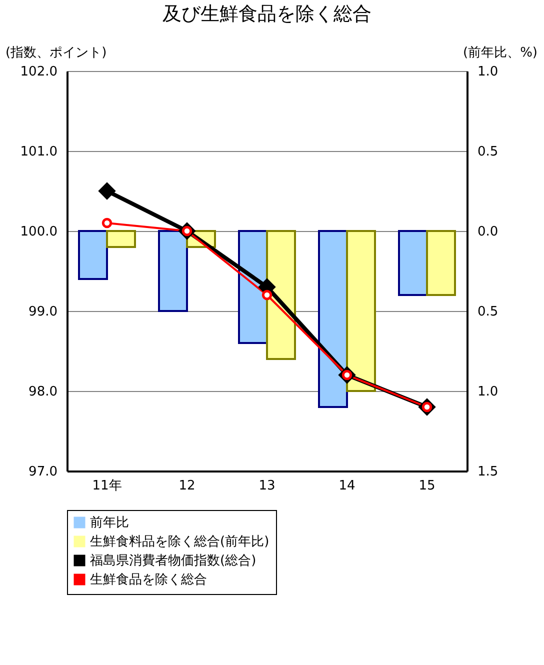 Image resolution: width=544 pixels, height=665 pixels. Describe the element at coordinates (56, 53) in the screenshot. I see `y-axis-title: (指数、ポイント)` at that location.